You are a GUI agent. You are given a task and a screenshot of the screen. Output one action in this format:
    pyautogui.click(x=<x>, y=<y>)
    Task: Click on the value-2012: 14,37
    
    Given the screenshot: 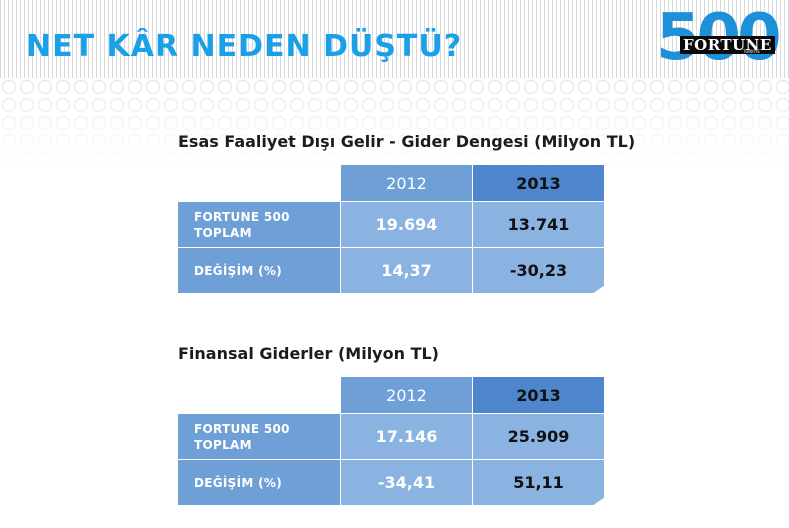 What is the action you would take?
    pyautogui.click(x=406, y=270)
    